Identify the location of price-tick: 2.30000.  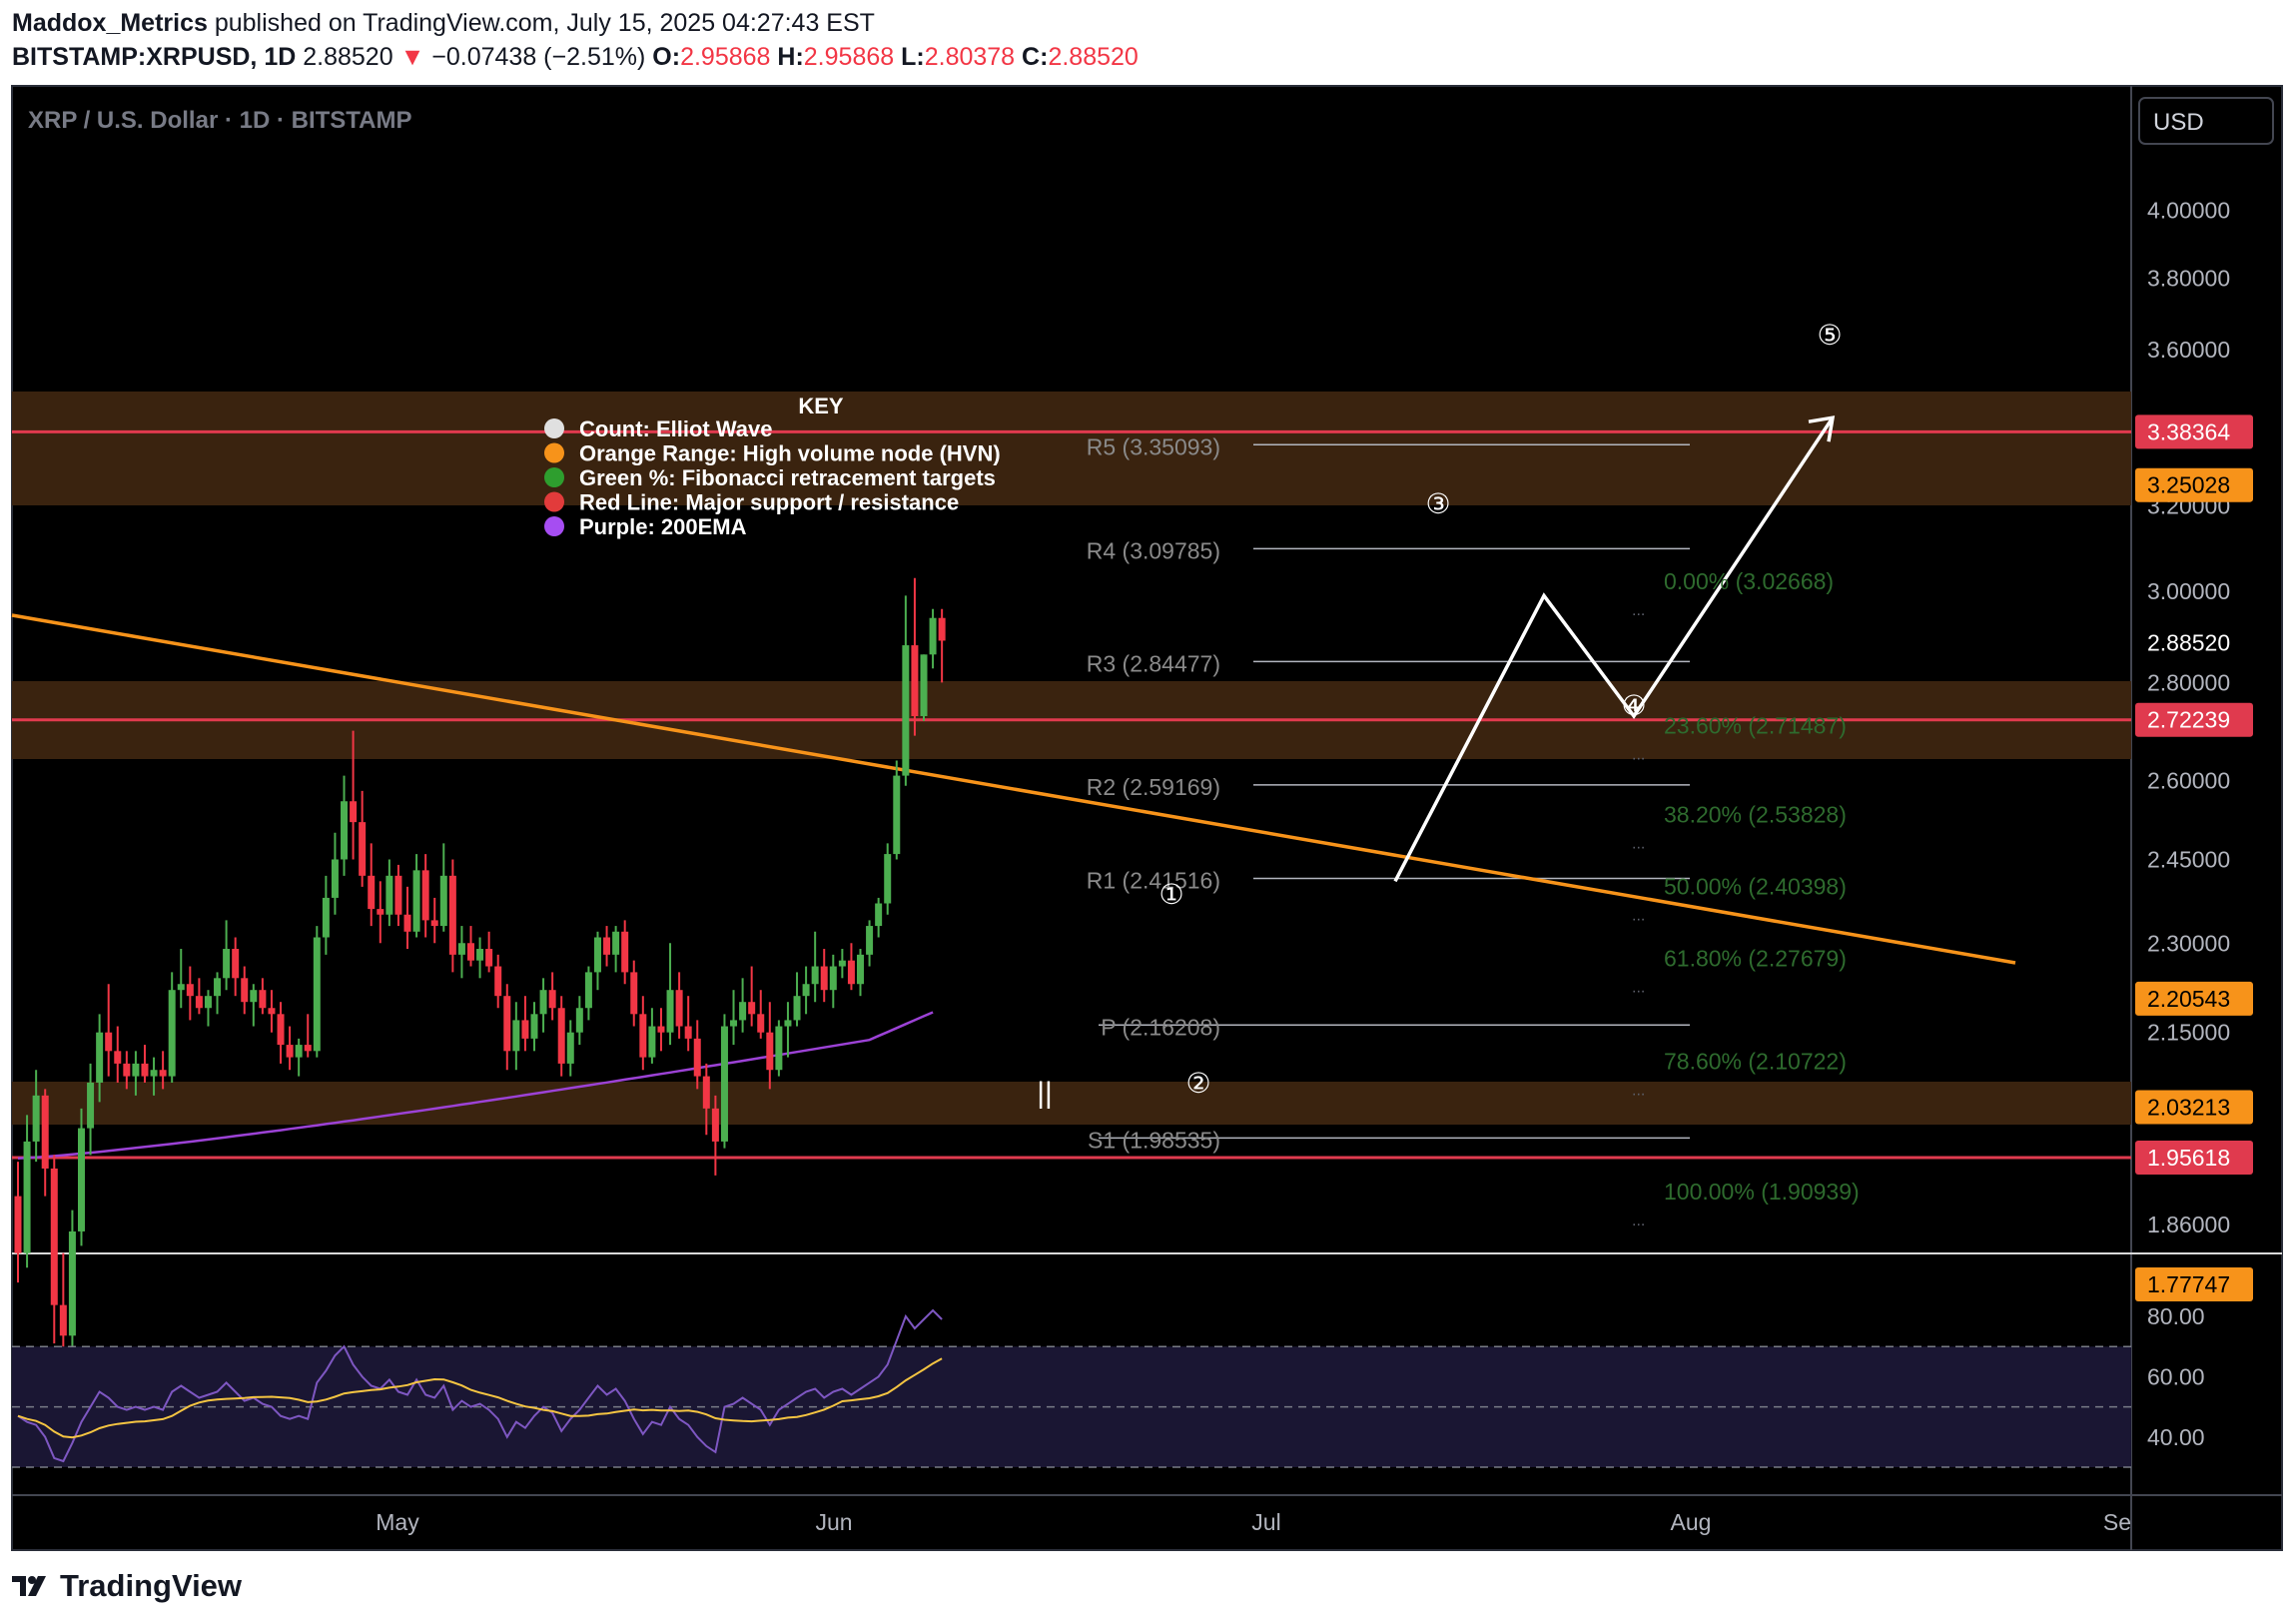
(2189, 943).